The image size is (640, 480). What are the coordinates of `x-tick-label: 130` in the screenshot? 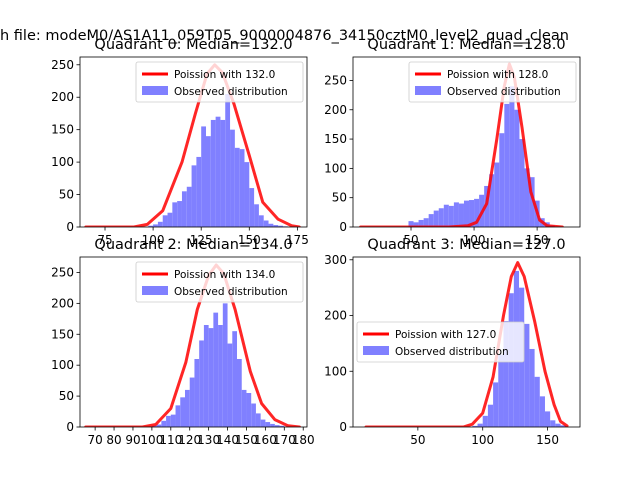 It's located at (208, 440).